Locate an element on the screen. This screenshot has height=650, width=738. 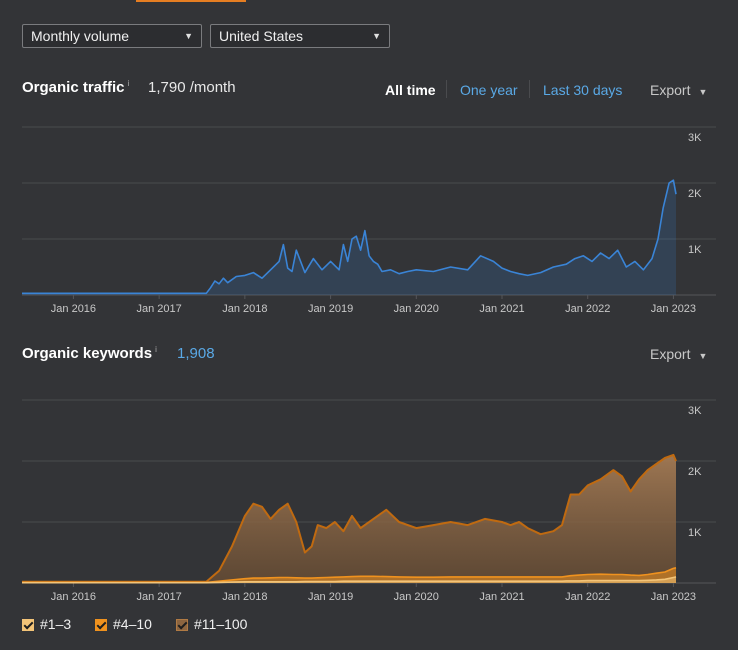
organic-keywords-title-text: Organic keywords is located at coordinates (87, 353).